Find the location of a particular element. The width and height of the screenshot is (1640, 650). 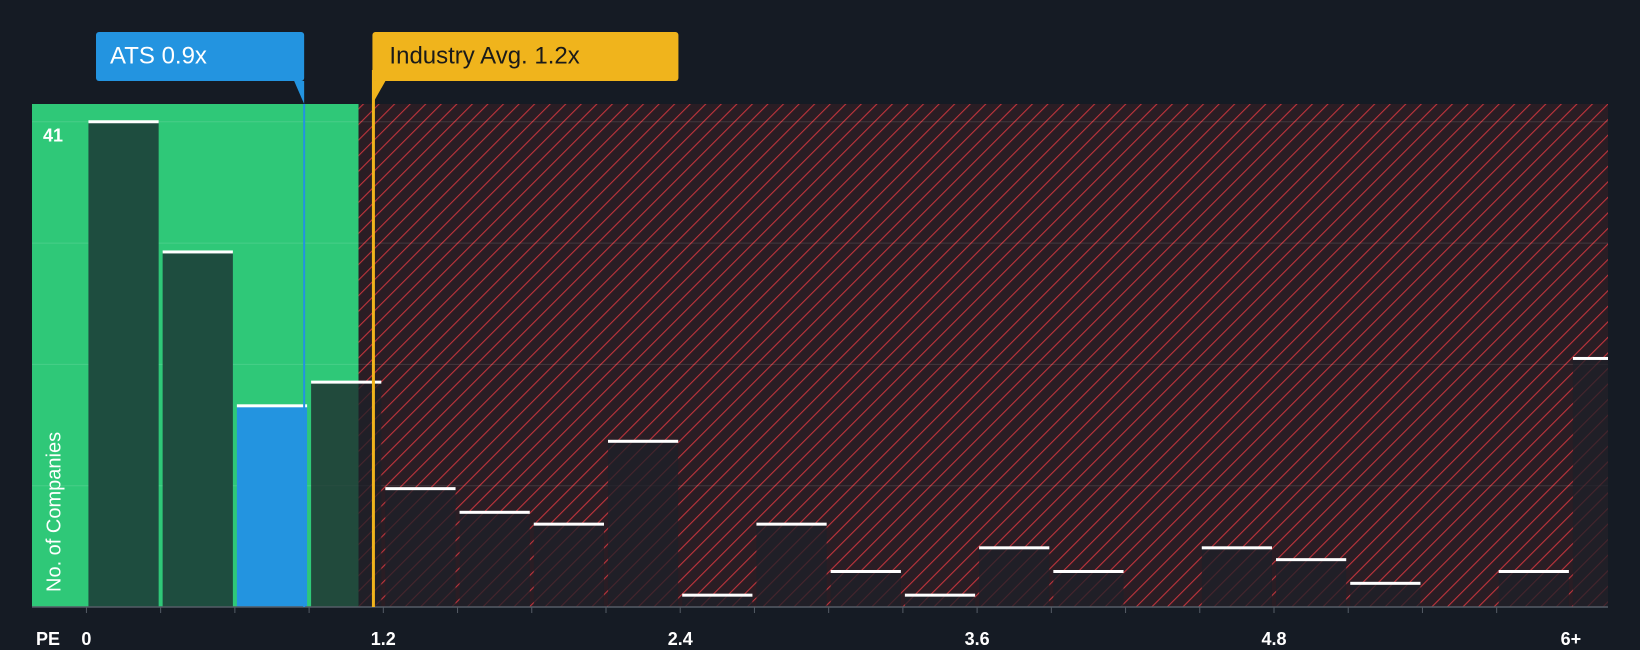

industry-badge is located at coordinates (525, 56).